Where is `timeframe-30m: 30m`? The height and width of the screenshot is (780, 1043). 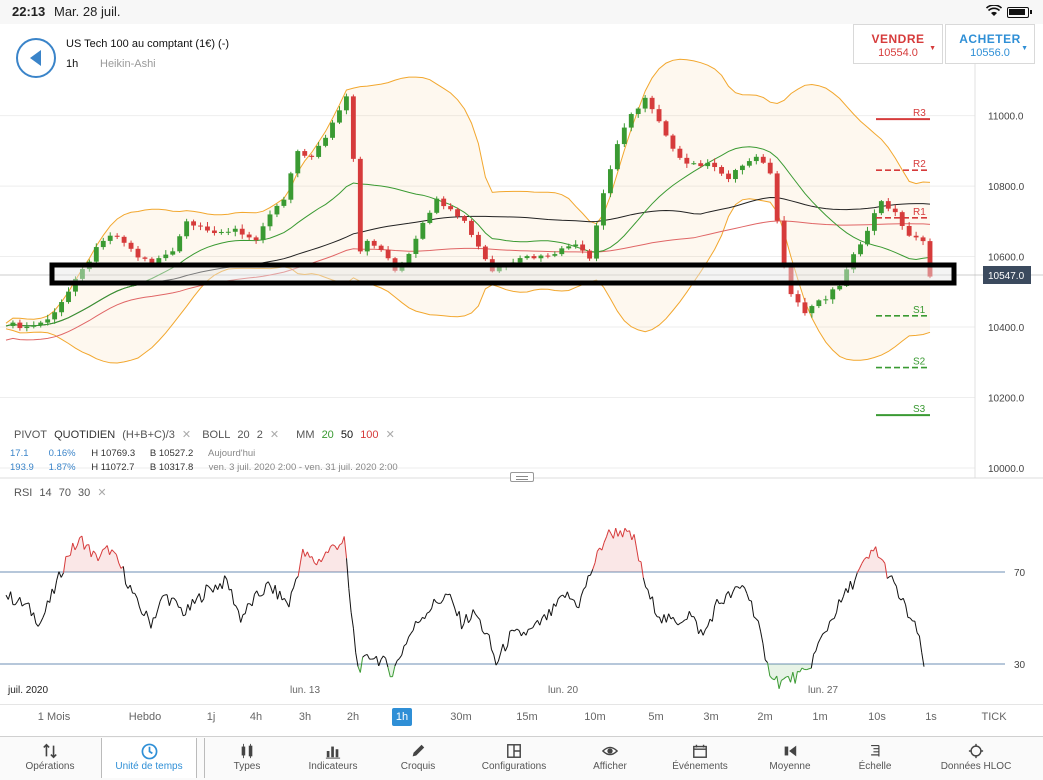 timeframe-30m: 30m is located at coordinates (461, 717).